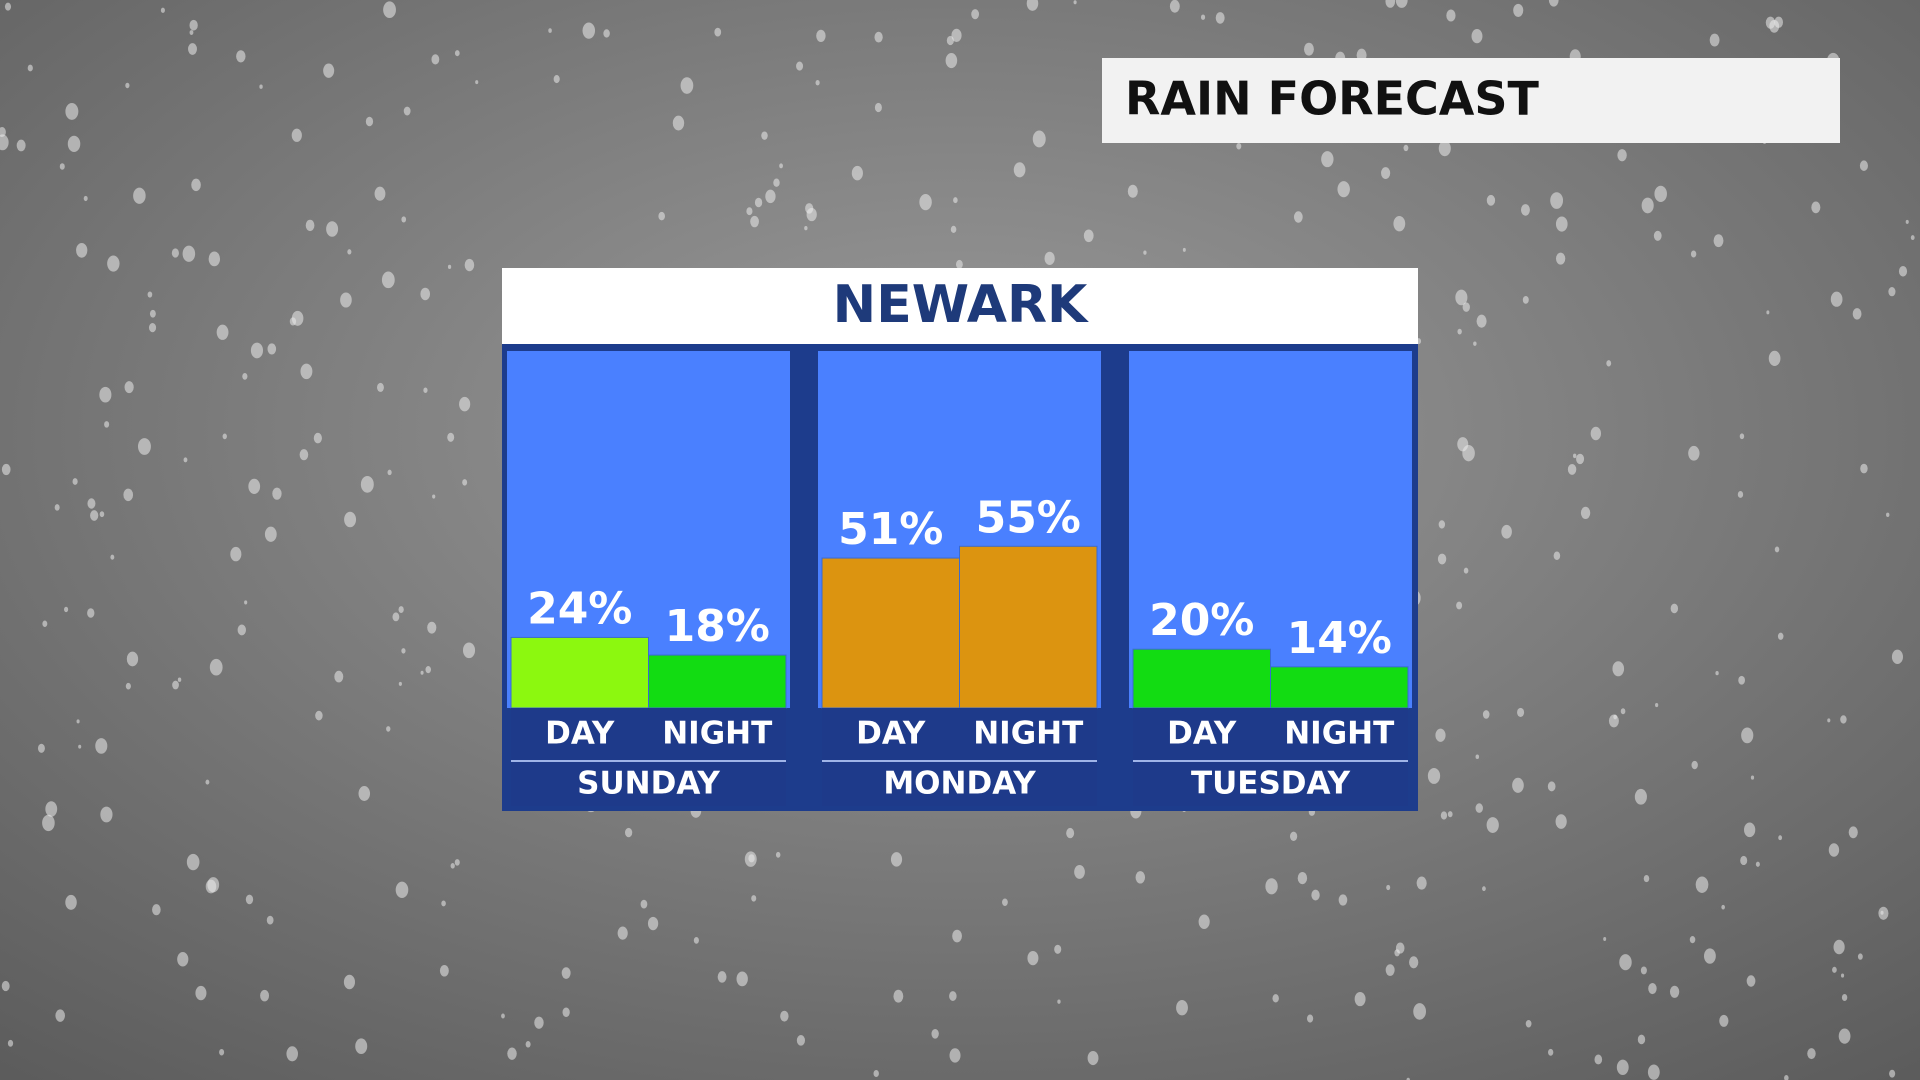 This screenshot has height=1080, width=1920. What do you see at coordinates (579, 608) in the screenshot?
I see `value-label: 24%` at bounding box center [579, 608].